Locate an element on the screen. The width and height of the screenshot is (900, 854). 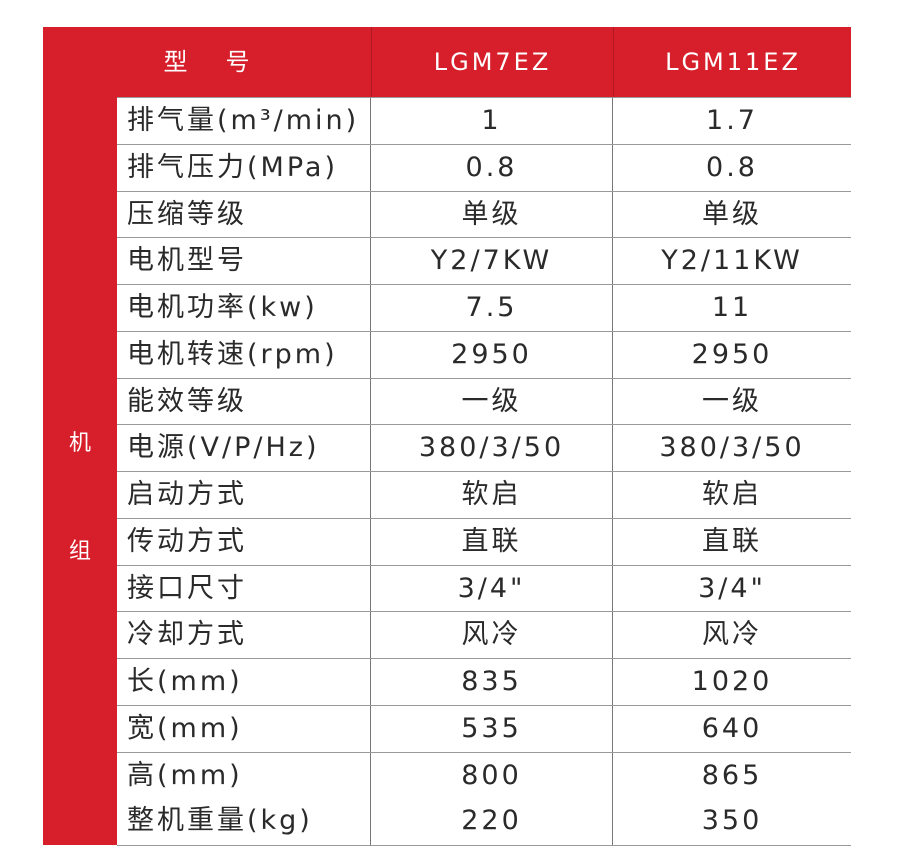
row-value-model-1: 0.8 is located at coordinates (491, 167).